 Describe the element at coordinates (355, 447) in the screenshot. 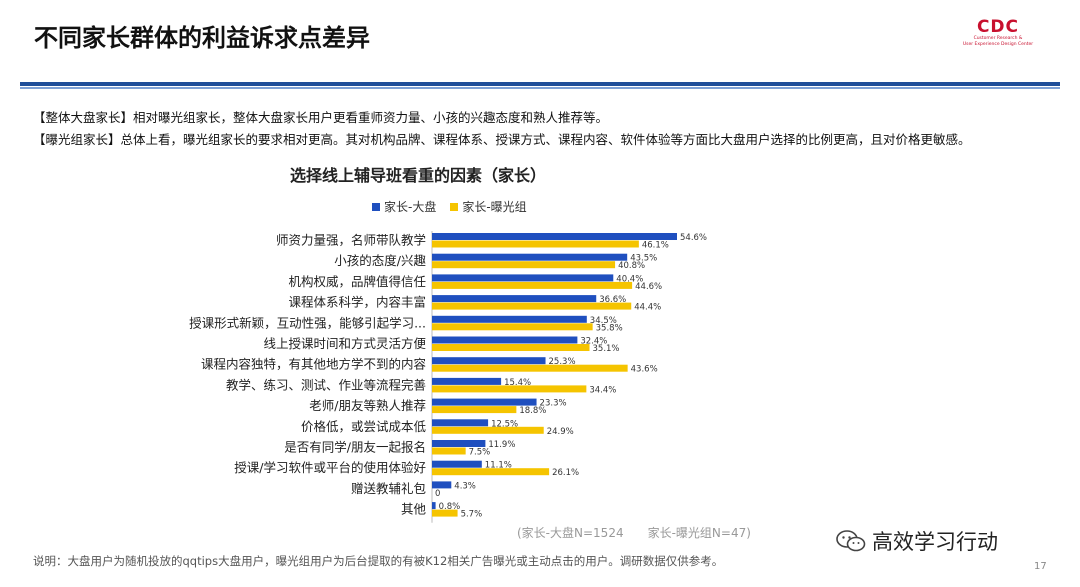

I see `category-label: 是否有同学/朋友一起报名` at that location.